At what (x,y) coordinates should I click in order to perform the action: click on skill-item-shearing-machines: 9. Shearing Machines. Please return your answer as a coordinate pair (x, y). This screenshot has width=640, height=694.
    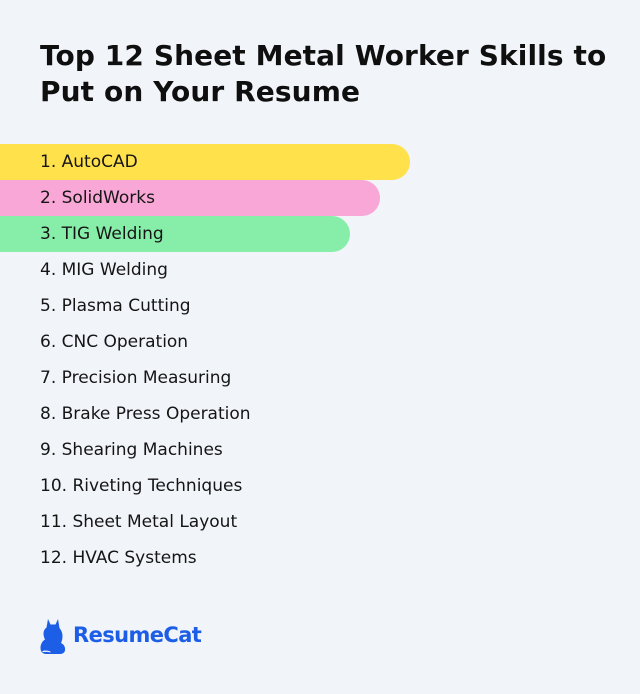
    Looking at the image, I should click on (131, 450).